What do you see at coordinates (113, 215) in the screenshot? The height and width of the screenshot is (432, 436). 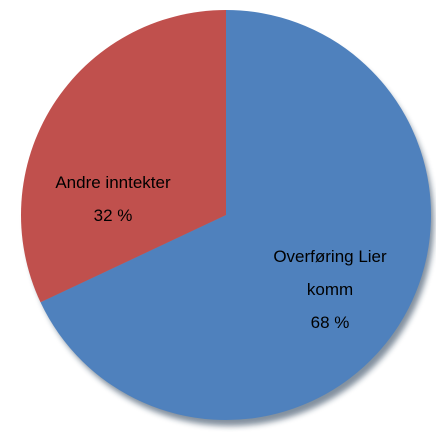 I see `value-label: 32 %` at bounding box center [113, 215].